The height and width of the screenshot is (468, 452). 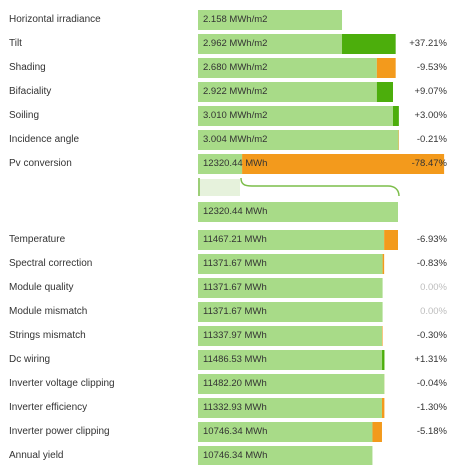 What do you see at coordinates (62, 384) in the screenshot?
I see `row-label: Inverter voltage clipping` at bounding box center [62, 384].